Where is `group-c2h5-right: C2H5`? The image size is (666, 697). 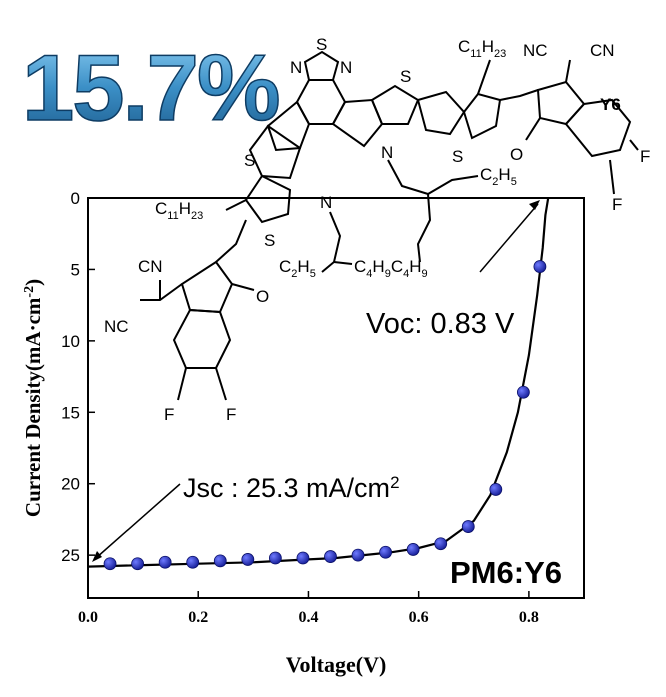 group-c2h5-right: C2H5 is located at coordinates (498, 176).